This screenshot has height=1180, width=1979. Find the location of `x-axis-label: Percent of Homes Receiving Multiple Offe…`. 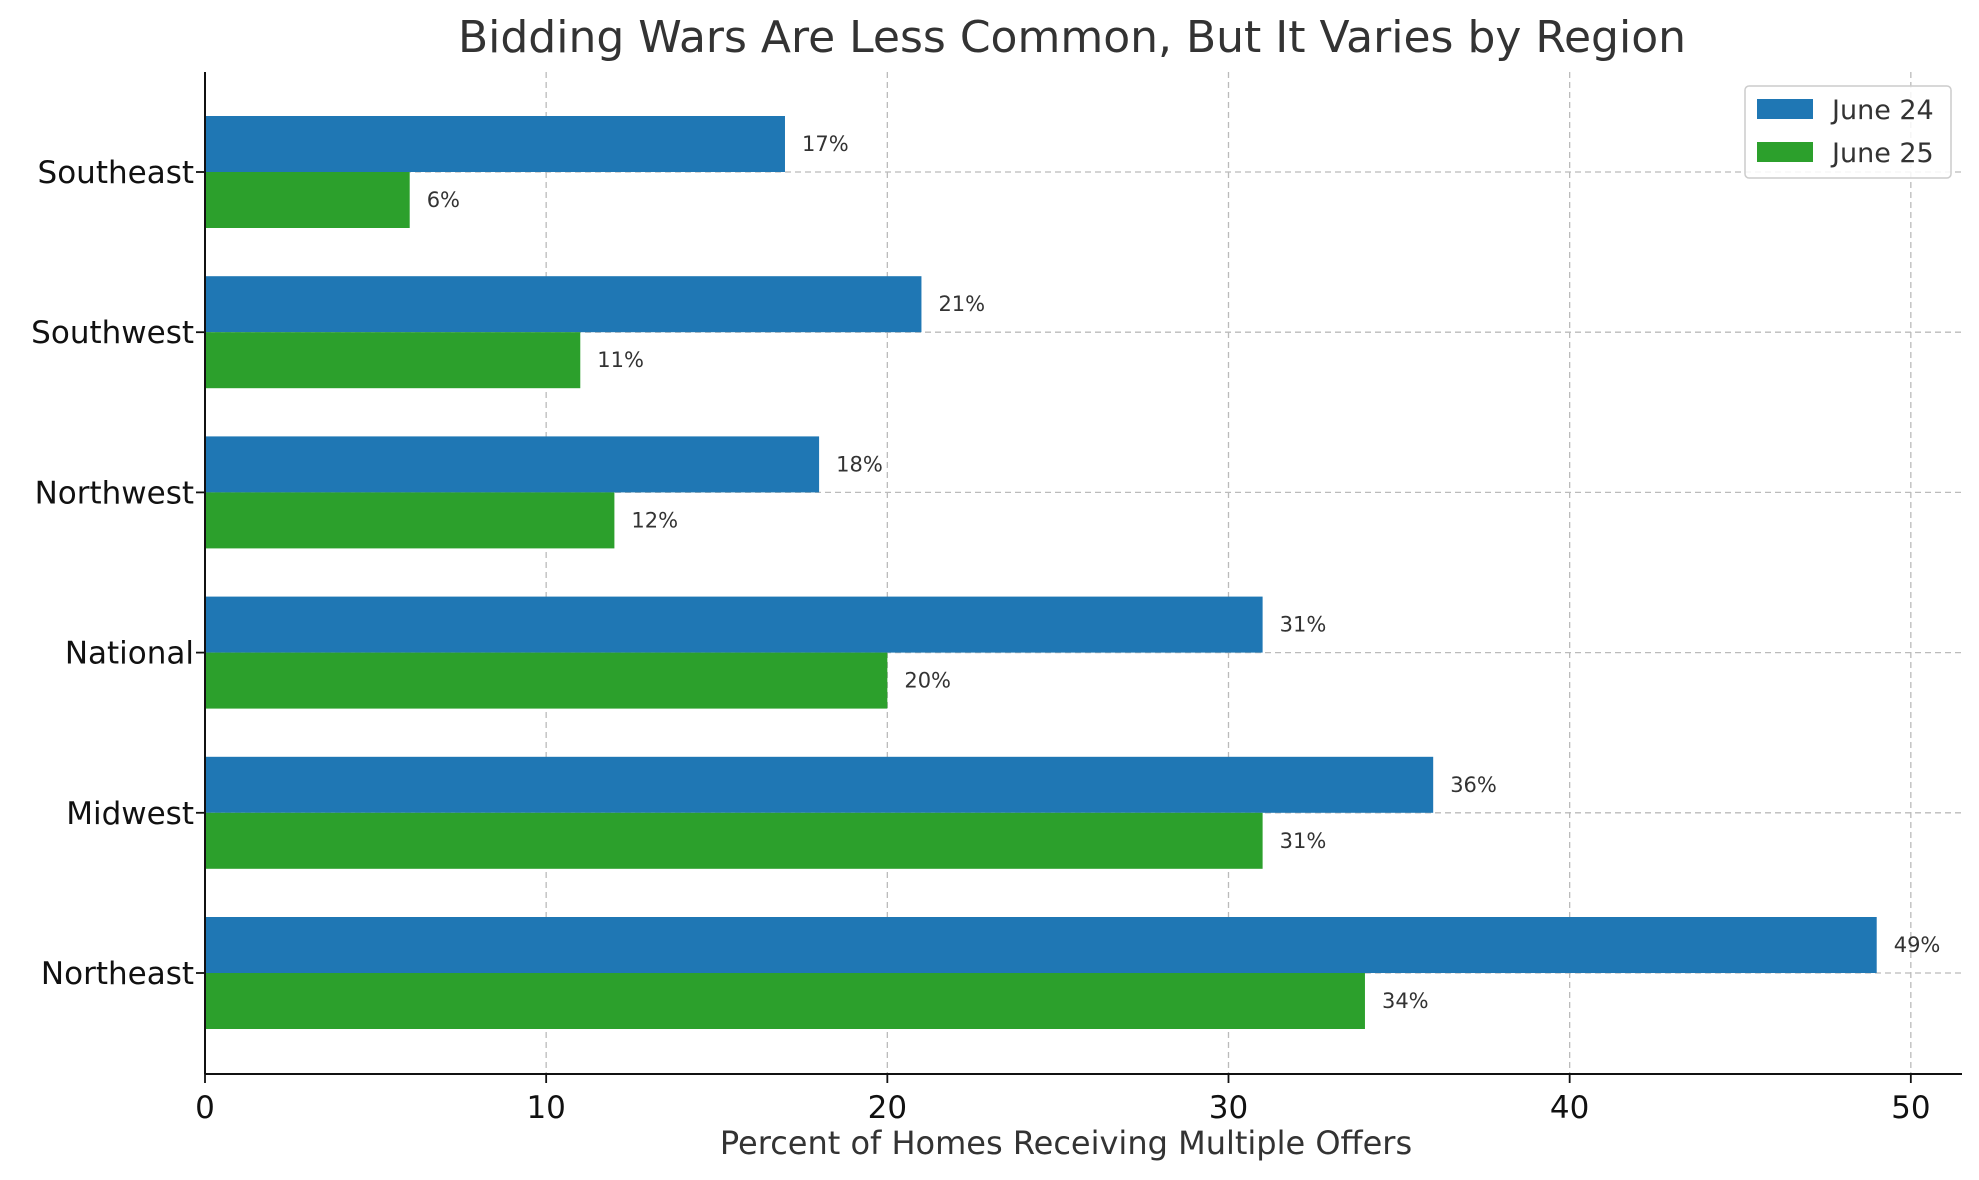

x-axis-label: Percent of Homes Receiving Multiple Offe… is located at coordinates (1066, 1143).